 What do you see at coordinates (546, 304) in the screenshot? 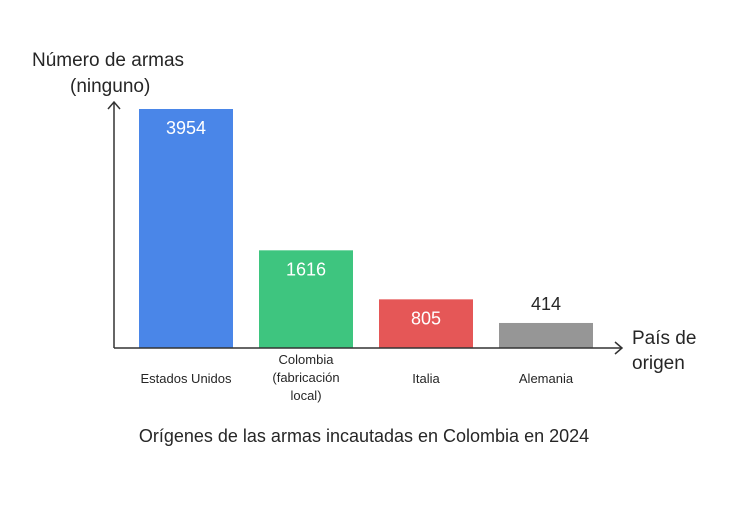
I see `value-label-3: 414` at bounding box center [546, 304].